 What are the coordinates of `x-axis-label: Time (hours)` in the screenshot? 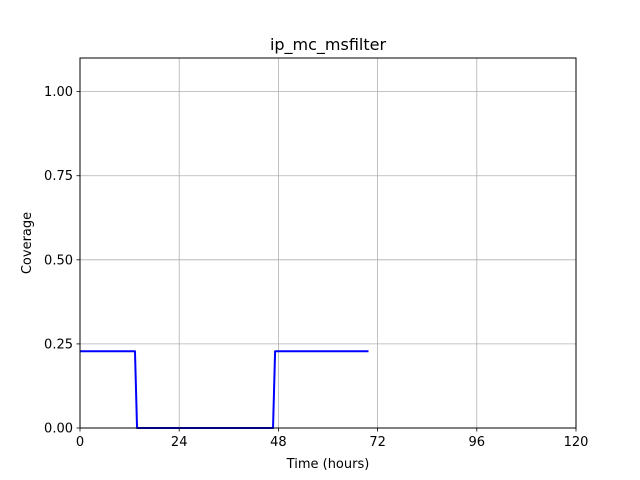 It's located at (328, 464).